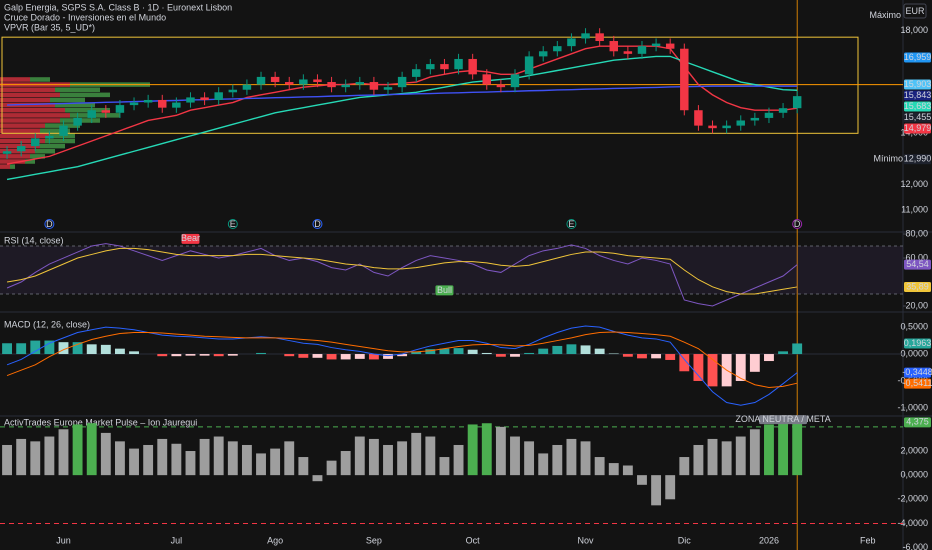 The image size is (932, 550). Describe the element at coordinates (916, 257) in the screenshot. I see `y-tick-label: 60,00` at that location.